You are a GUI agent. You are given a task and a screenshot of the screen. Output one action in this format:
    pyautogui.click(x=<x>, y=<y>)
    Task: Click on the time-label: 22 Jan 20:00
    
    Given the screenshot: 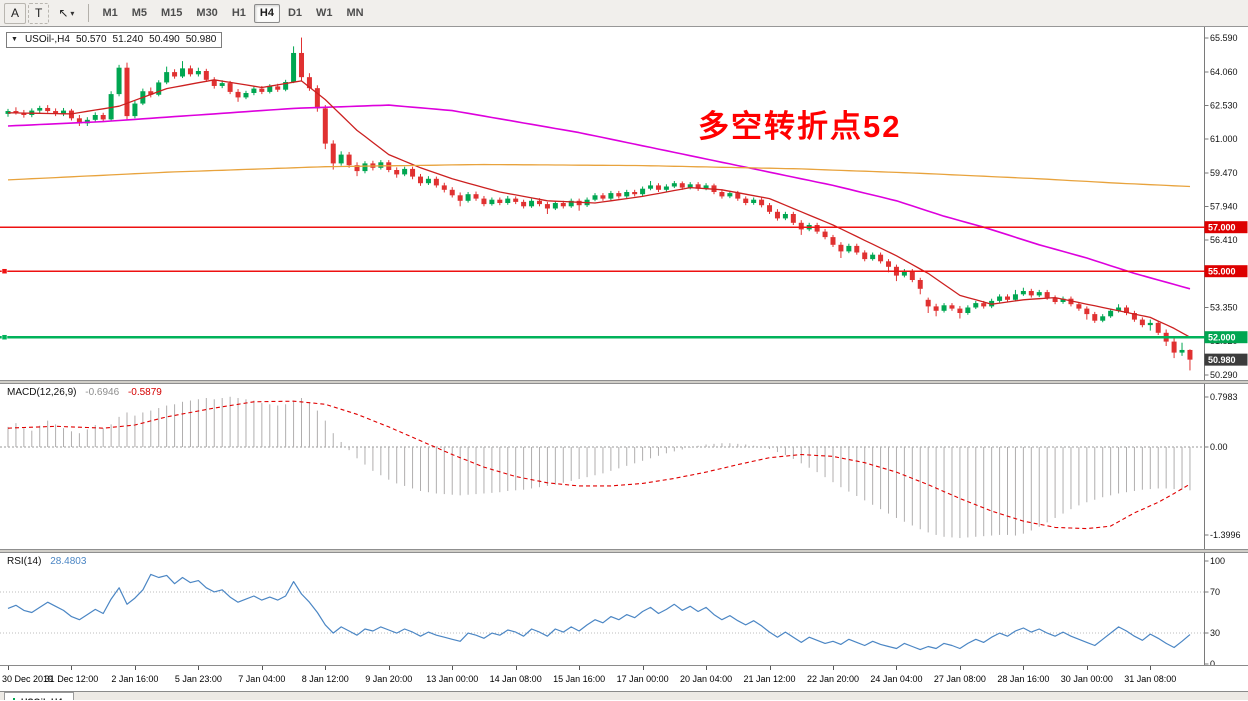 What is the action you would take?
    pyautogui.click(x=833, y=679)
    